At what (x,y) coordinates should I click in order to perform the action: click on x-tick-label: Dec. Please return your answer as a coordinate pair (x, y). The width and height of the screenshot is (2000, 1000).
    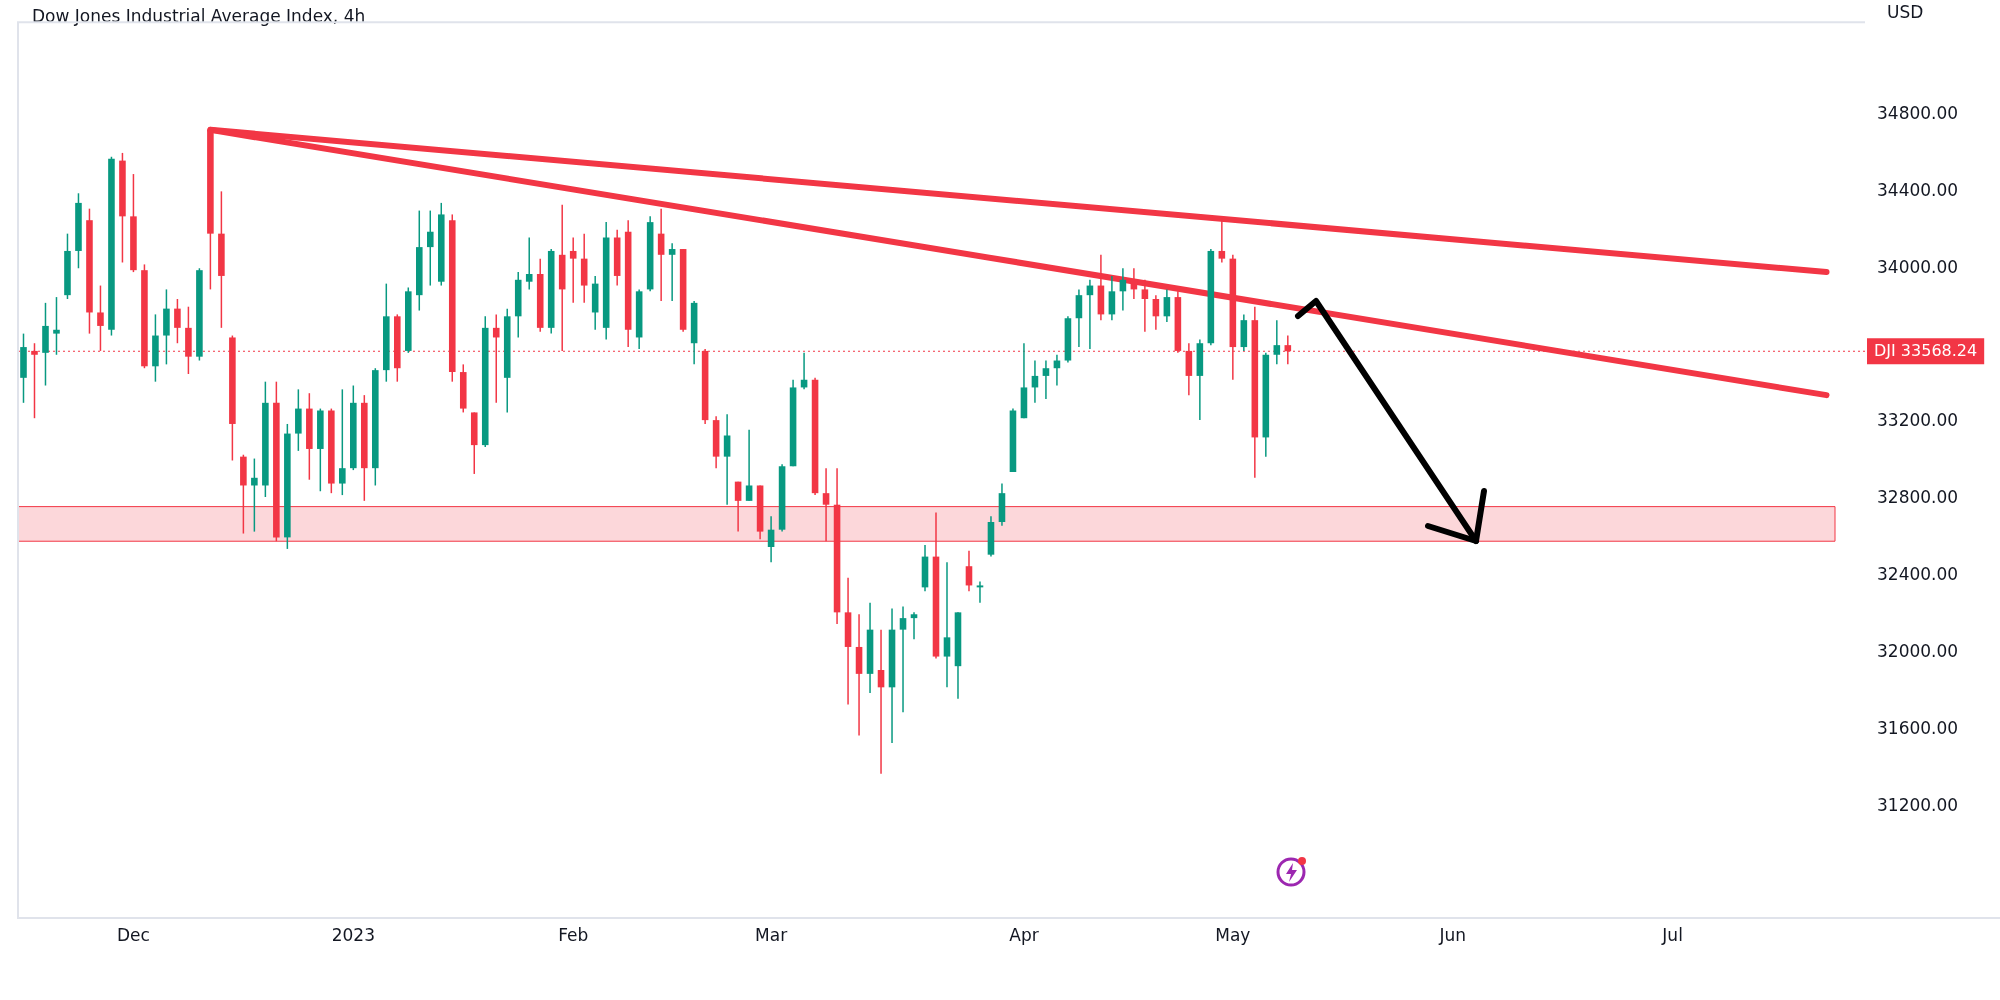
    Looking at the image, I should click on (133, 934).